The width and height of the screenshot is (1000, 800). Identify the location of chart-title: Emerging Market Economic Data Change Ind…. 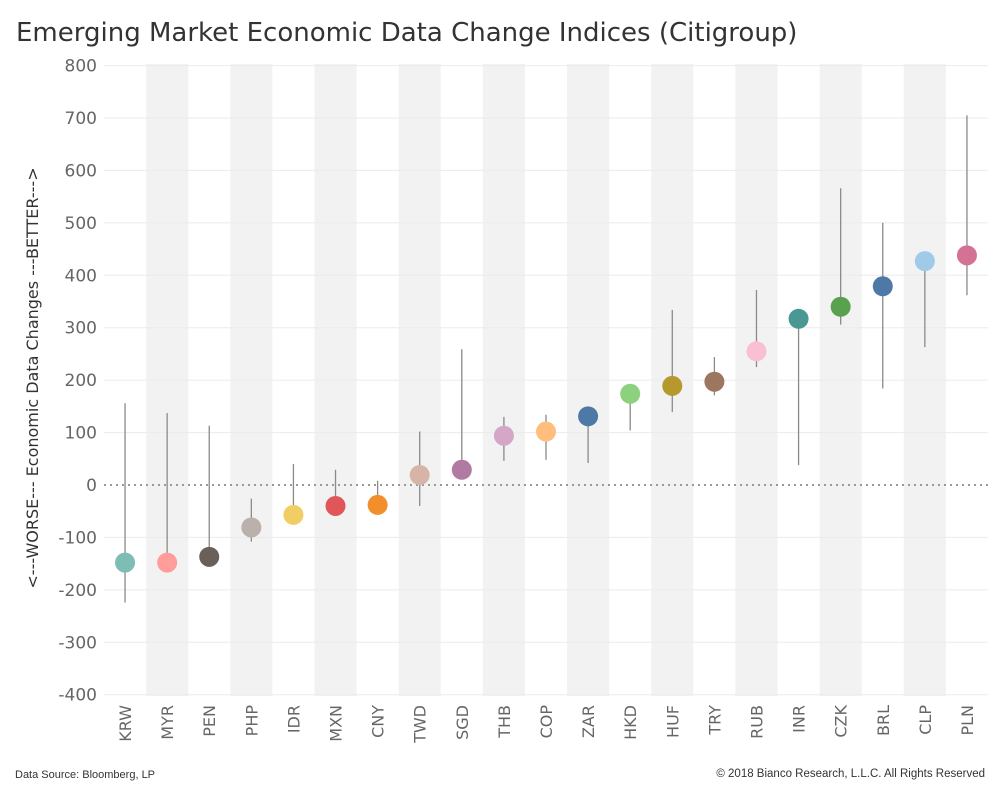
(407, 33).